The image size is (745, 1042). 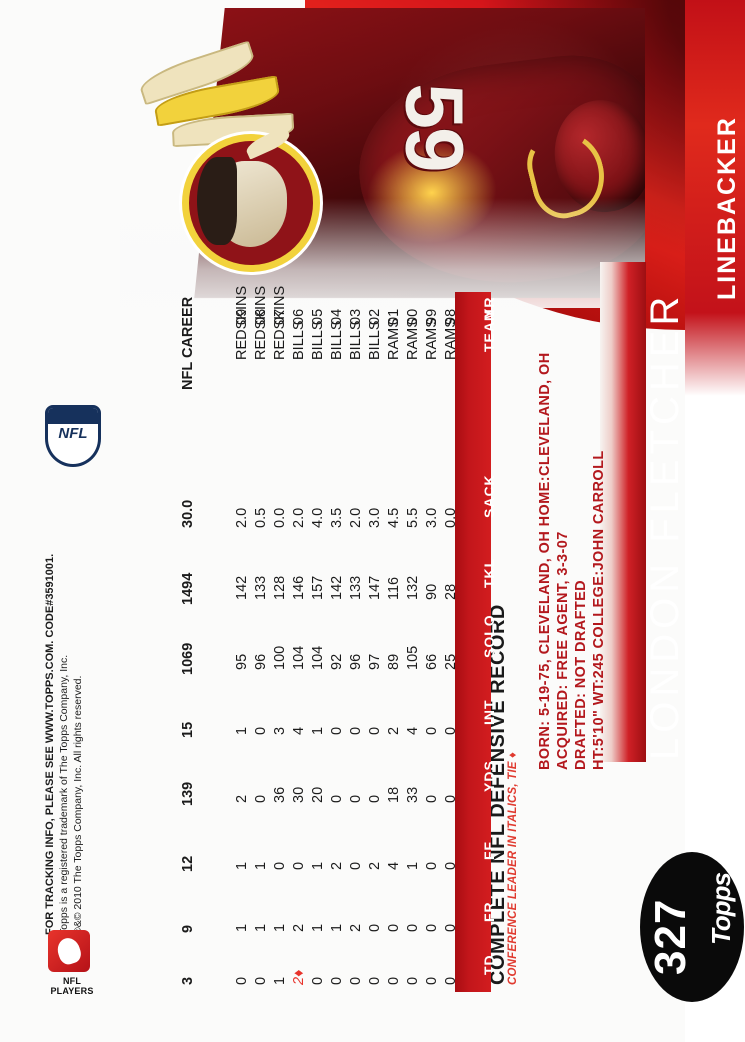 I want to click on cell-yds: 30, so click(x=299, y=794).